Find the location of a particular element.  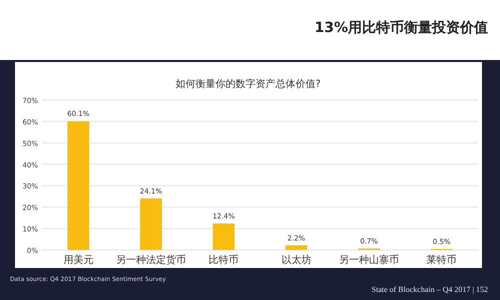

x-tick-label: 另一种山寨币 is located at coordinates (369, 260).